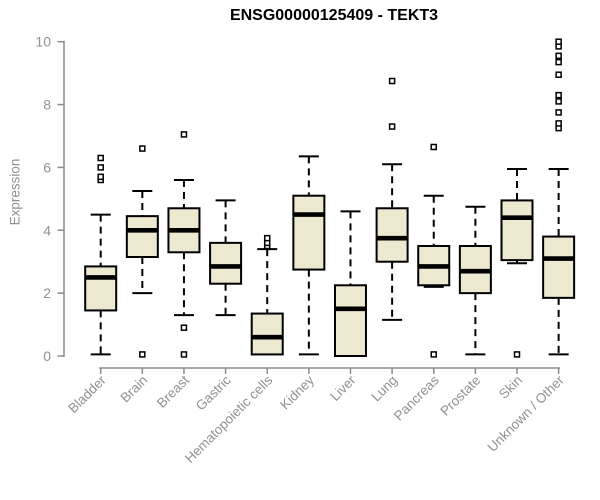  What do you see at coordinates (460, 396) in the screenshot?
I see `x-category-label: Prostate` at bounding box center [460, 396].